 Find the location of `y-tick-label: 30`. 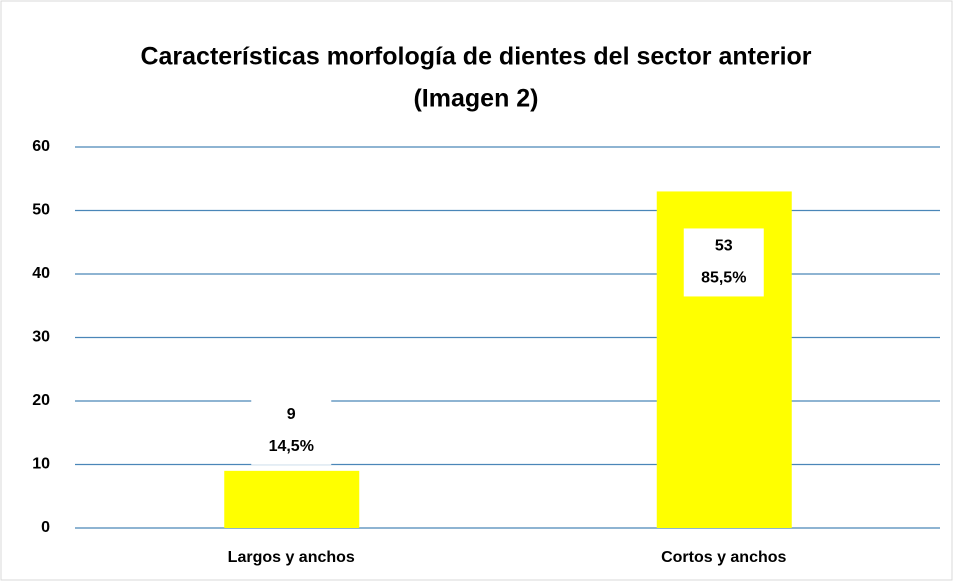

y-tick-label: 30 is located at coordinates (41, 337).